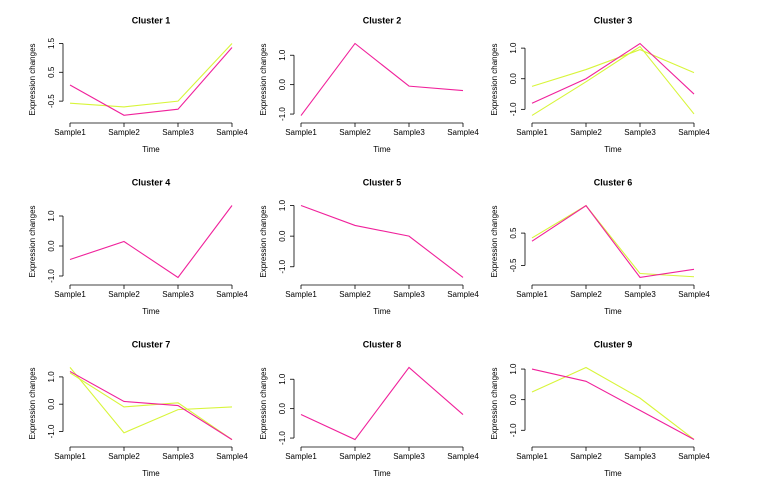 This screenshot has width=772, height=493. Describe the element at coordinates (382, 182) in the screenshot. I see `panel-title: Cluster 5` at that location.